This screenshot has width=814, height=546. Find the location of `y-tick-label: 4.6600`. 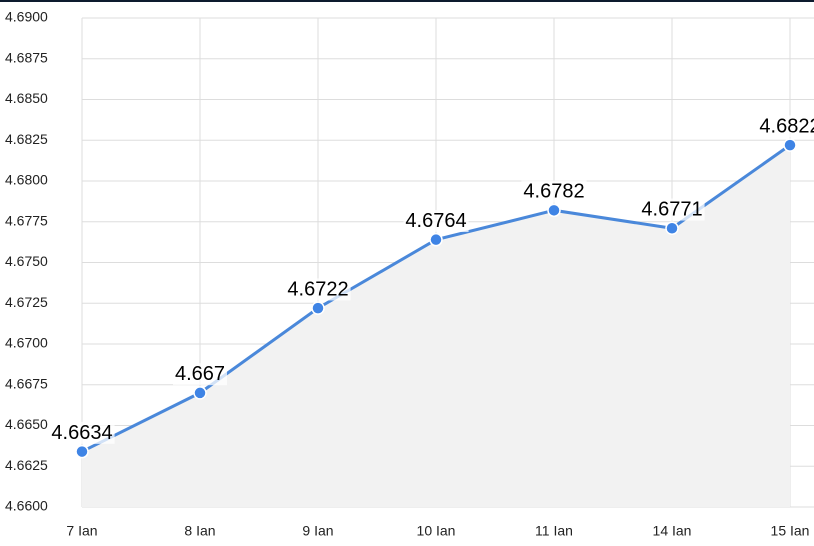

y-tick-label: 4.6600 is located at coordinates (26, 506).